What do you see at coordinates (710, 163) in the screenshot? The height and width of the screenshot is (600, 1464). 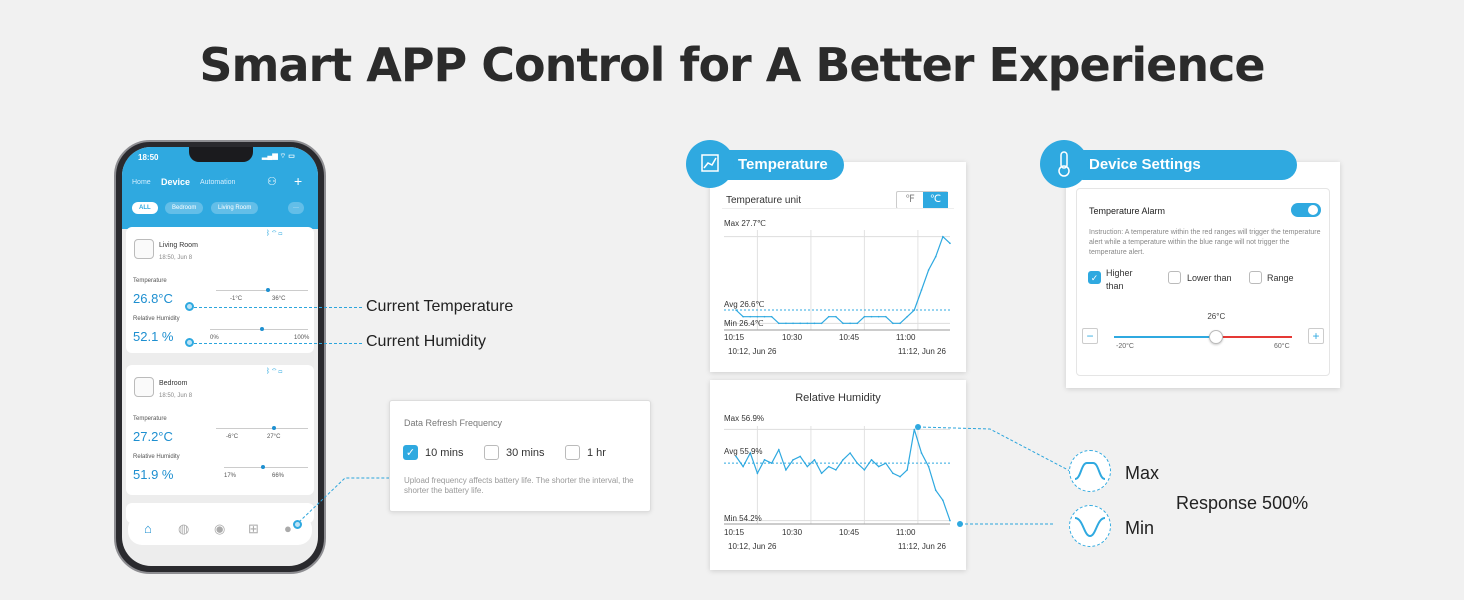 I see `chart-icon` at bounding box center [710, 163].